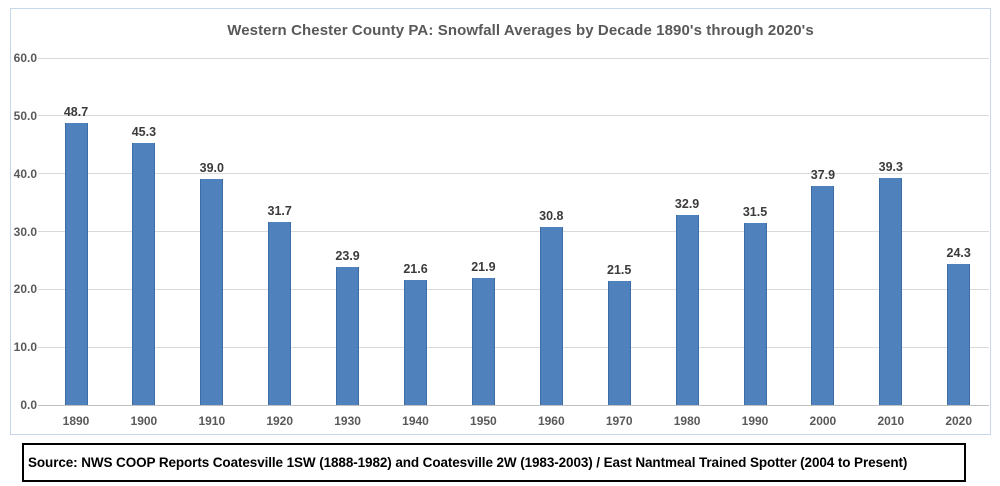 This screenshot has height=486, width=1000. Describe the element at coordinates (755, 421) in the screenshot. I see `x-tick-label: 1990` at that location.